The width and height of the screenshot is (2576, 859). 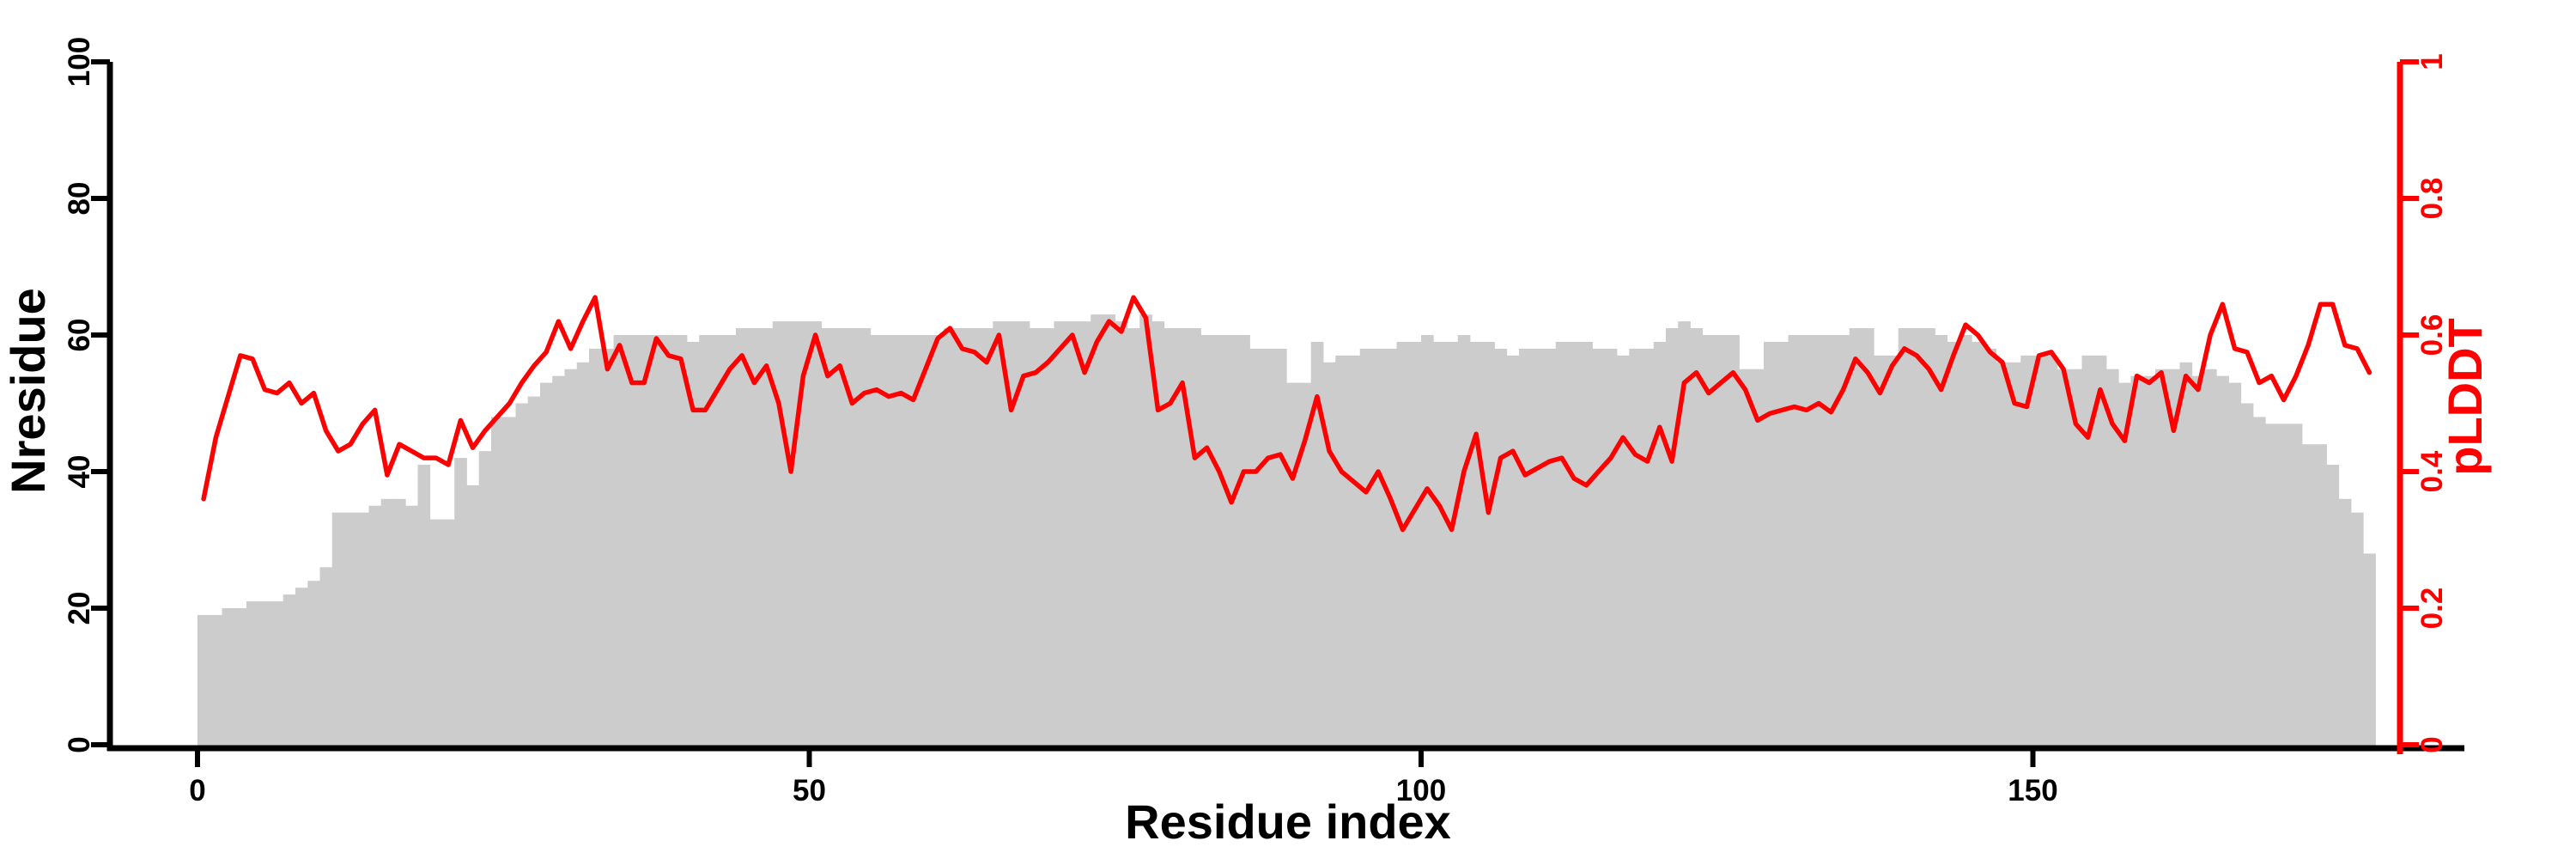 I want to click on y-axis-left-title: Nresidue, so click(x=28, y=391).